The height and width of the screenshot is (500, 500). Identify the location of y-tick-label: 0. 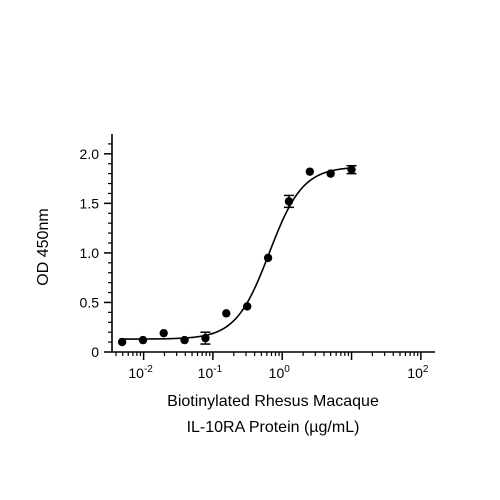
(95, 352).